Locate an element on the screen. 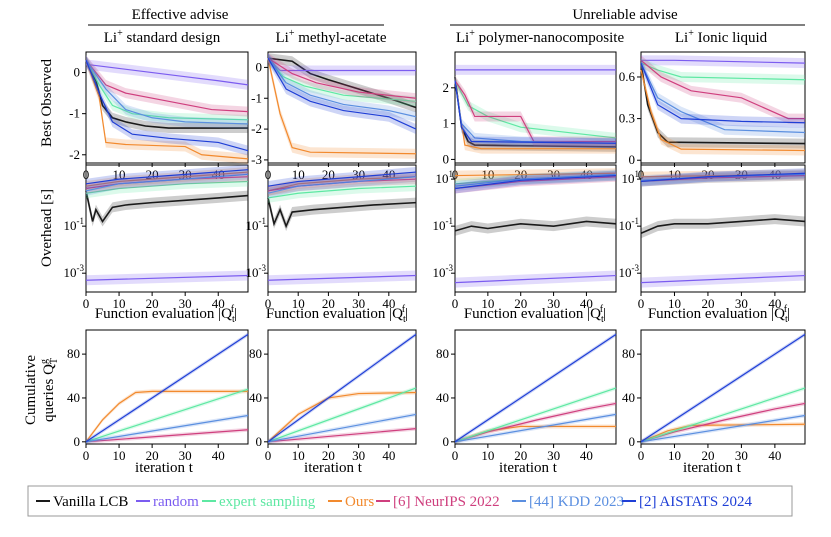 Image resolution: width=831 pixels, height=537 pixels. legend-label: random is located at coordinates (176, 502).